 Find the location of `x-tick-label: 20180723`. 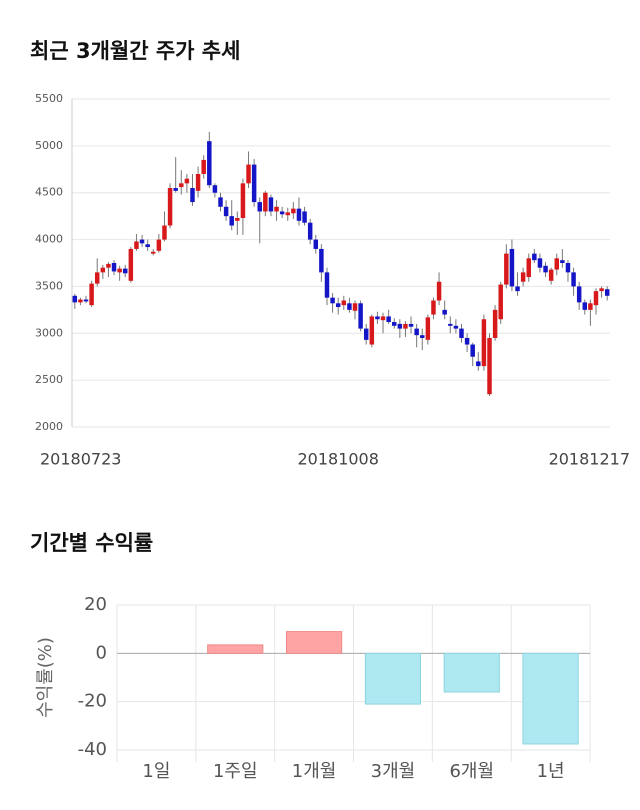

x-tick-label: 20180723 is located at coordinates (80, 459).